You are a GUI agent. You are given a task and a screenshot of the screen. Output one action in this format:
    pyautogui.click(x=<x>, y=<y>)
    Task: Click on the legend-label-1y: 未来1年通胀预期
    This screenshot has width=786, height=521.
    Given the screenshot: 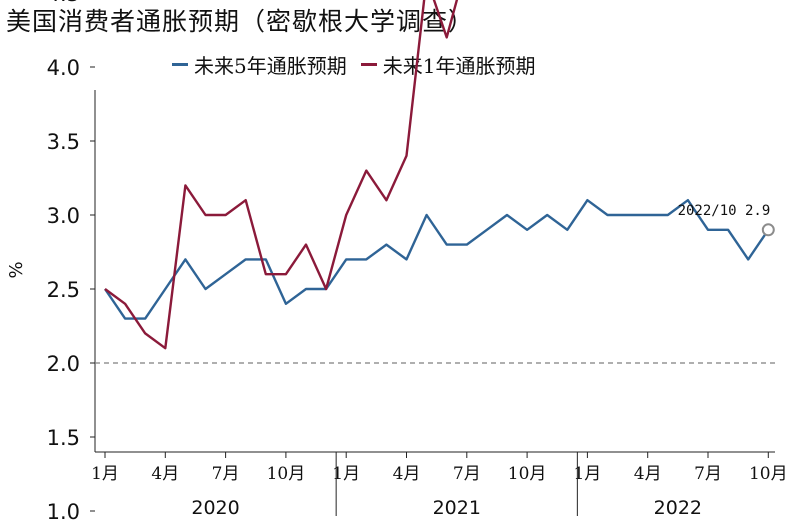 What is the action you would take?
    pyautogui.click(x=459, y=66)
    